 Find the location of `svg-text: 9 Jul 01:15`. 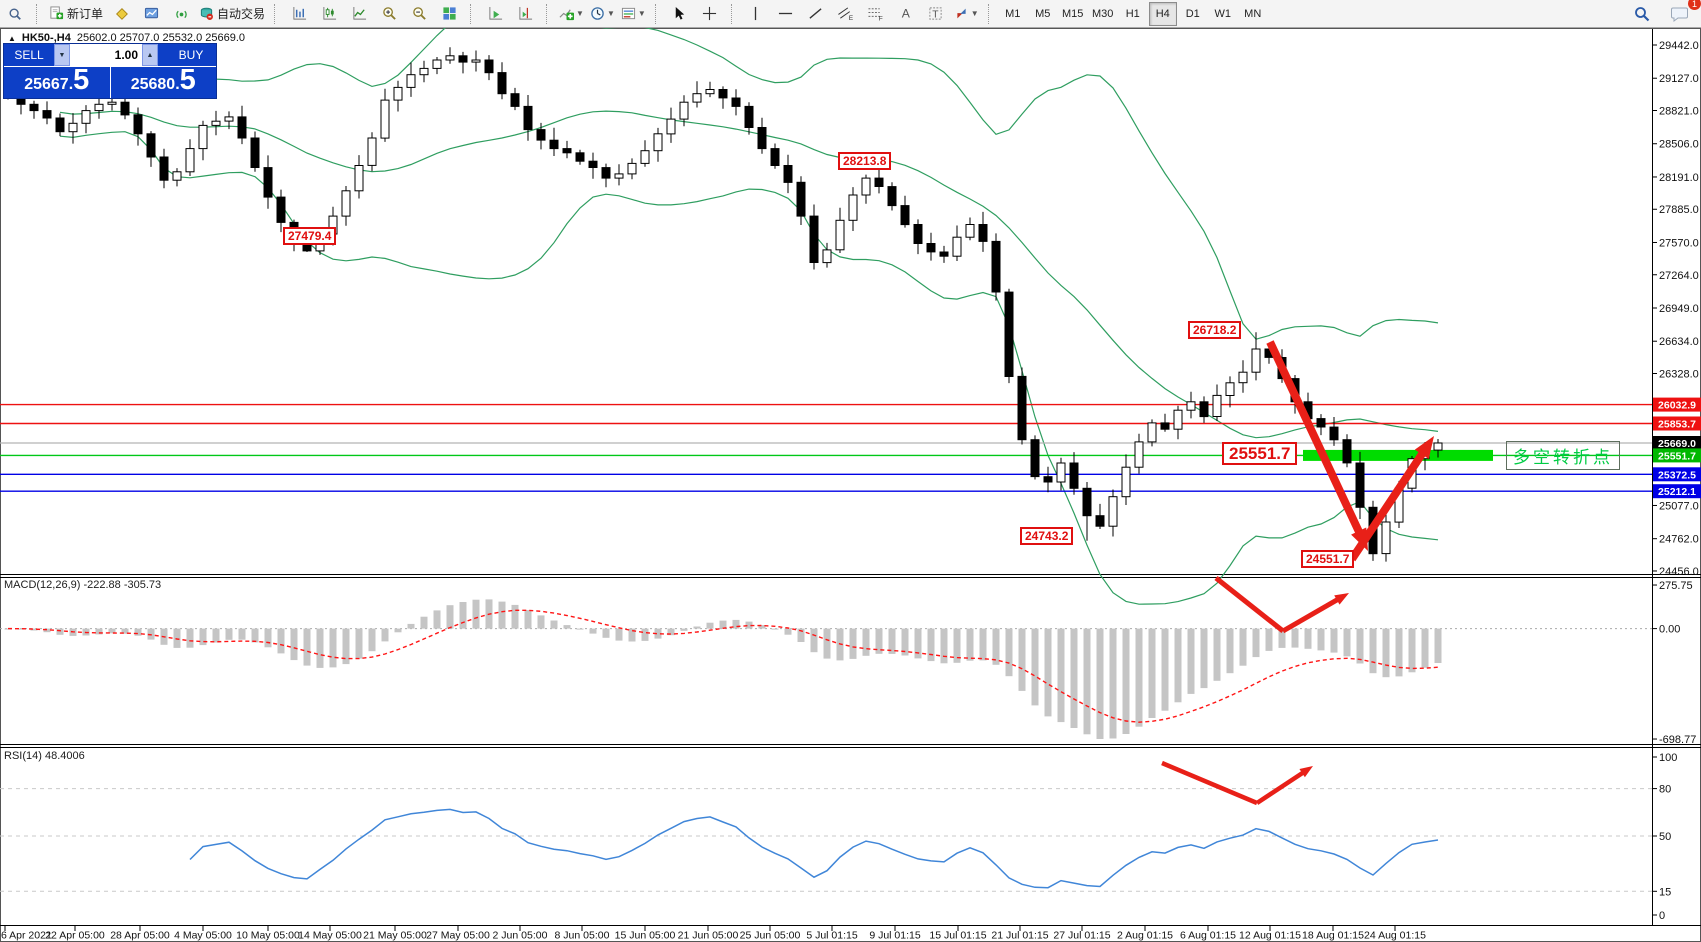

svg-text: 9 Jul 01:15 is located at coordinates (895, 936).